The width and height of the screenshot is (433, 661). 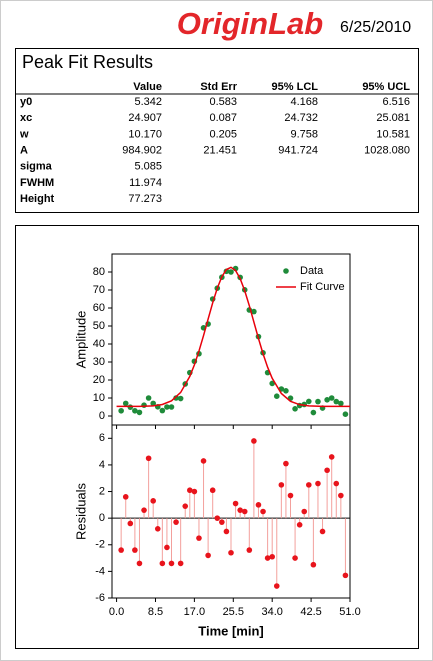 I want to click on cell: 24.732, so click(x=301, y=118).